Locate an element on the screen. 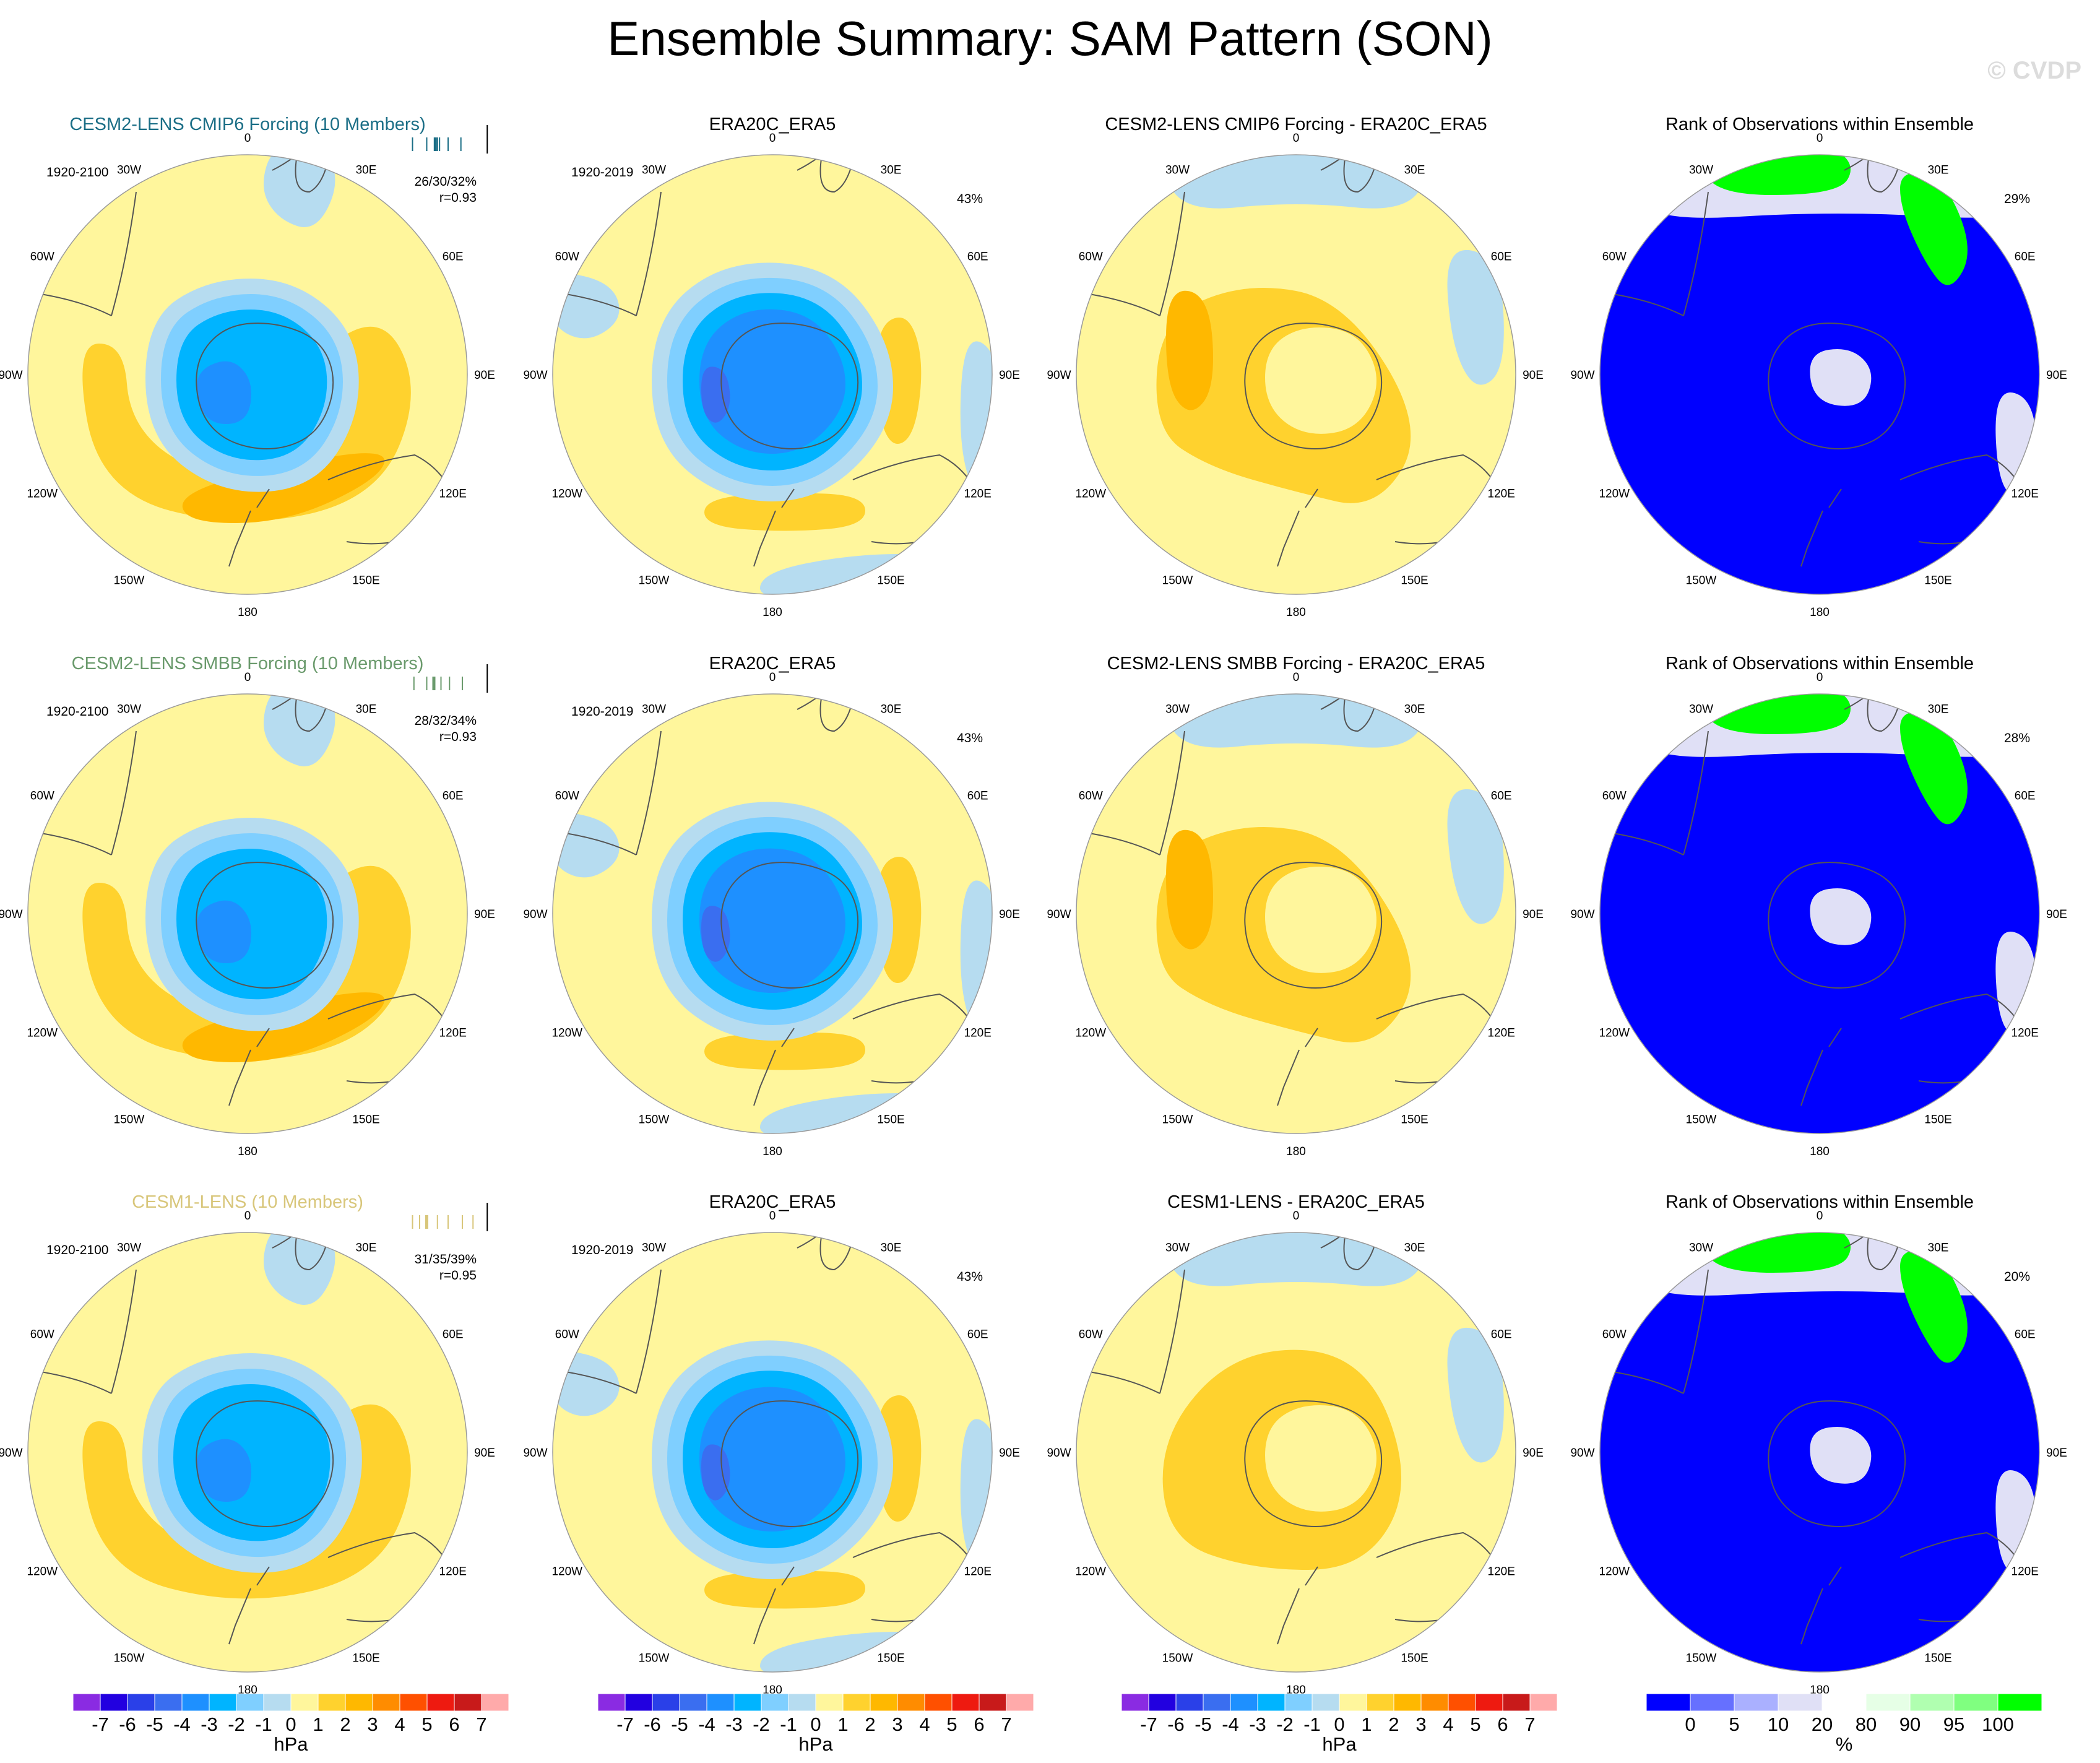 The width and height of the screenshot is (2100, 1763). rank-field is located at coordinates (1819, 913).